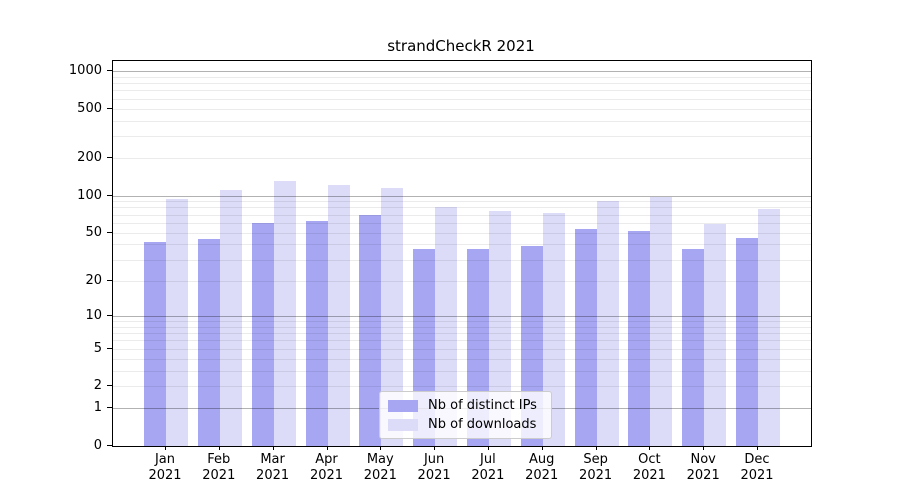 The height and width of the screenshot is (500, 900). Describe the element at coordinates (464, 424) in the screenshot. I see `legend-item: Nb of downloads` at that location.